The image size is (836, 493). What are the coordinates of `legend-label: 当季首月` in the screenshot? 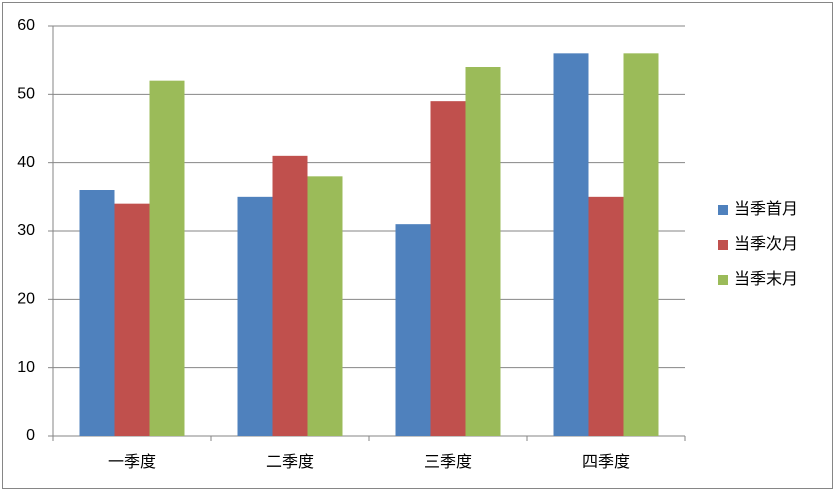 It's located at (766, 209).